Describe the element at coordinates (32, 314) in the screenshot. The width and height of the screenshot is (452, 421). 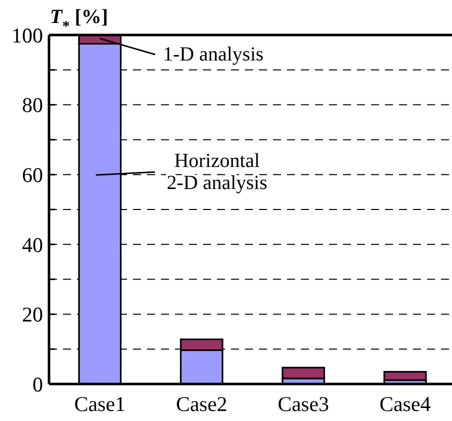
I see `y-tick-label: 20` at that location.